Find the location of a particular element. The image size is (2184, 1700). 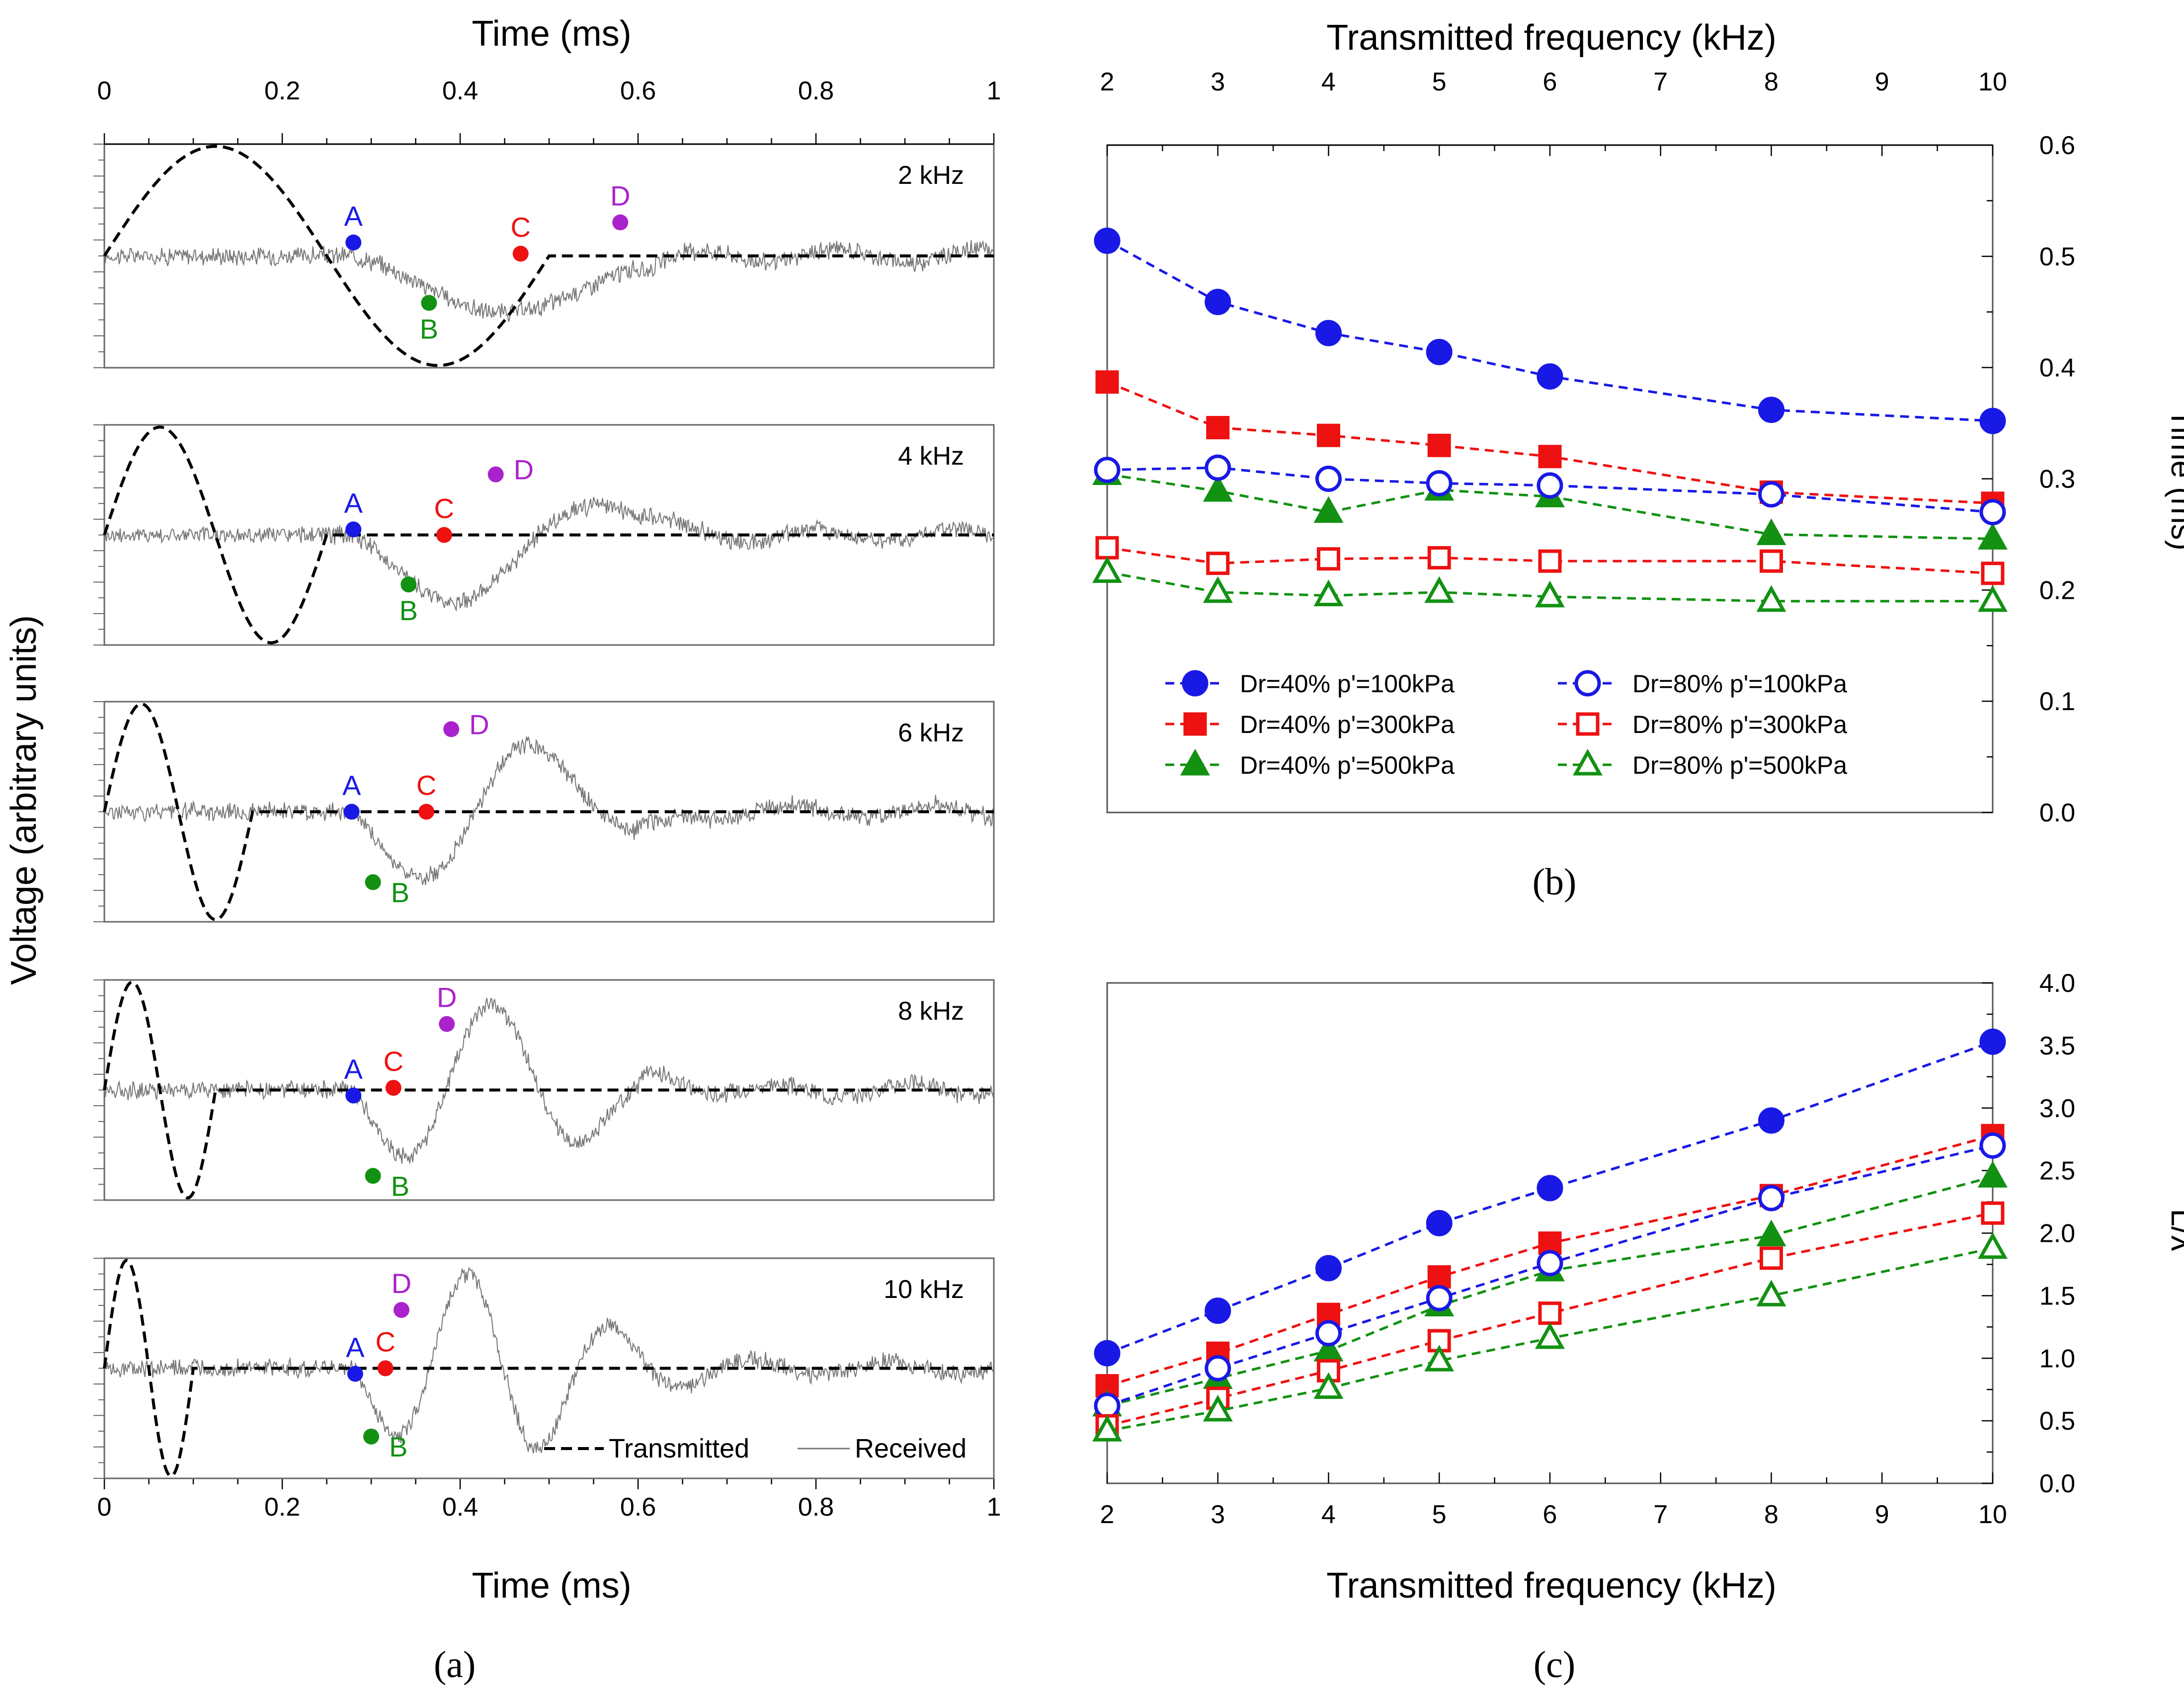

panel-c-ylabel: L/λ is located at coordinates (2174, 1230).